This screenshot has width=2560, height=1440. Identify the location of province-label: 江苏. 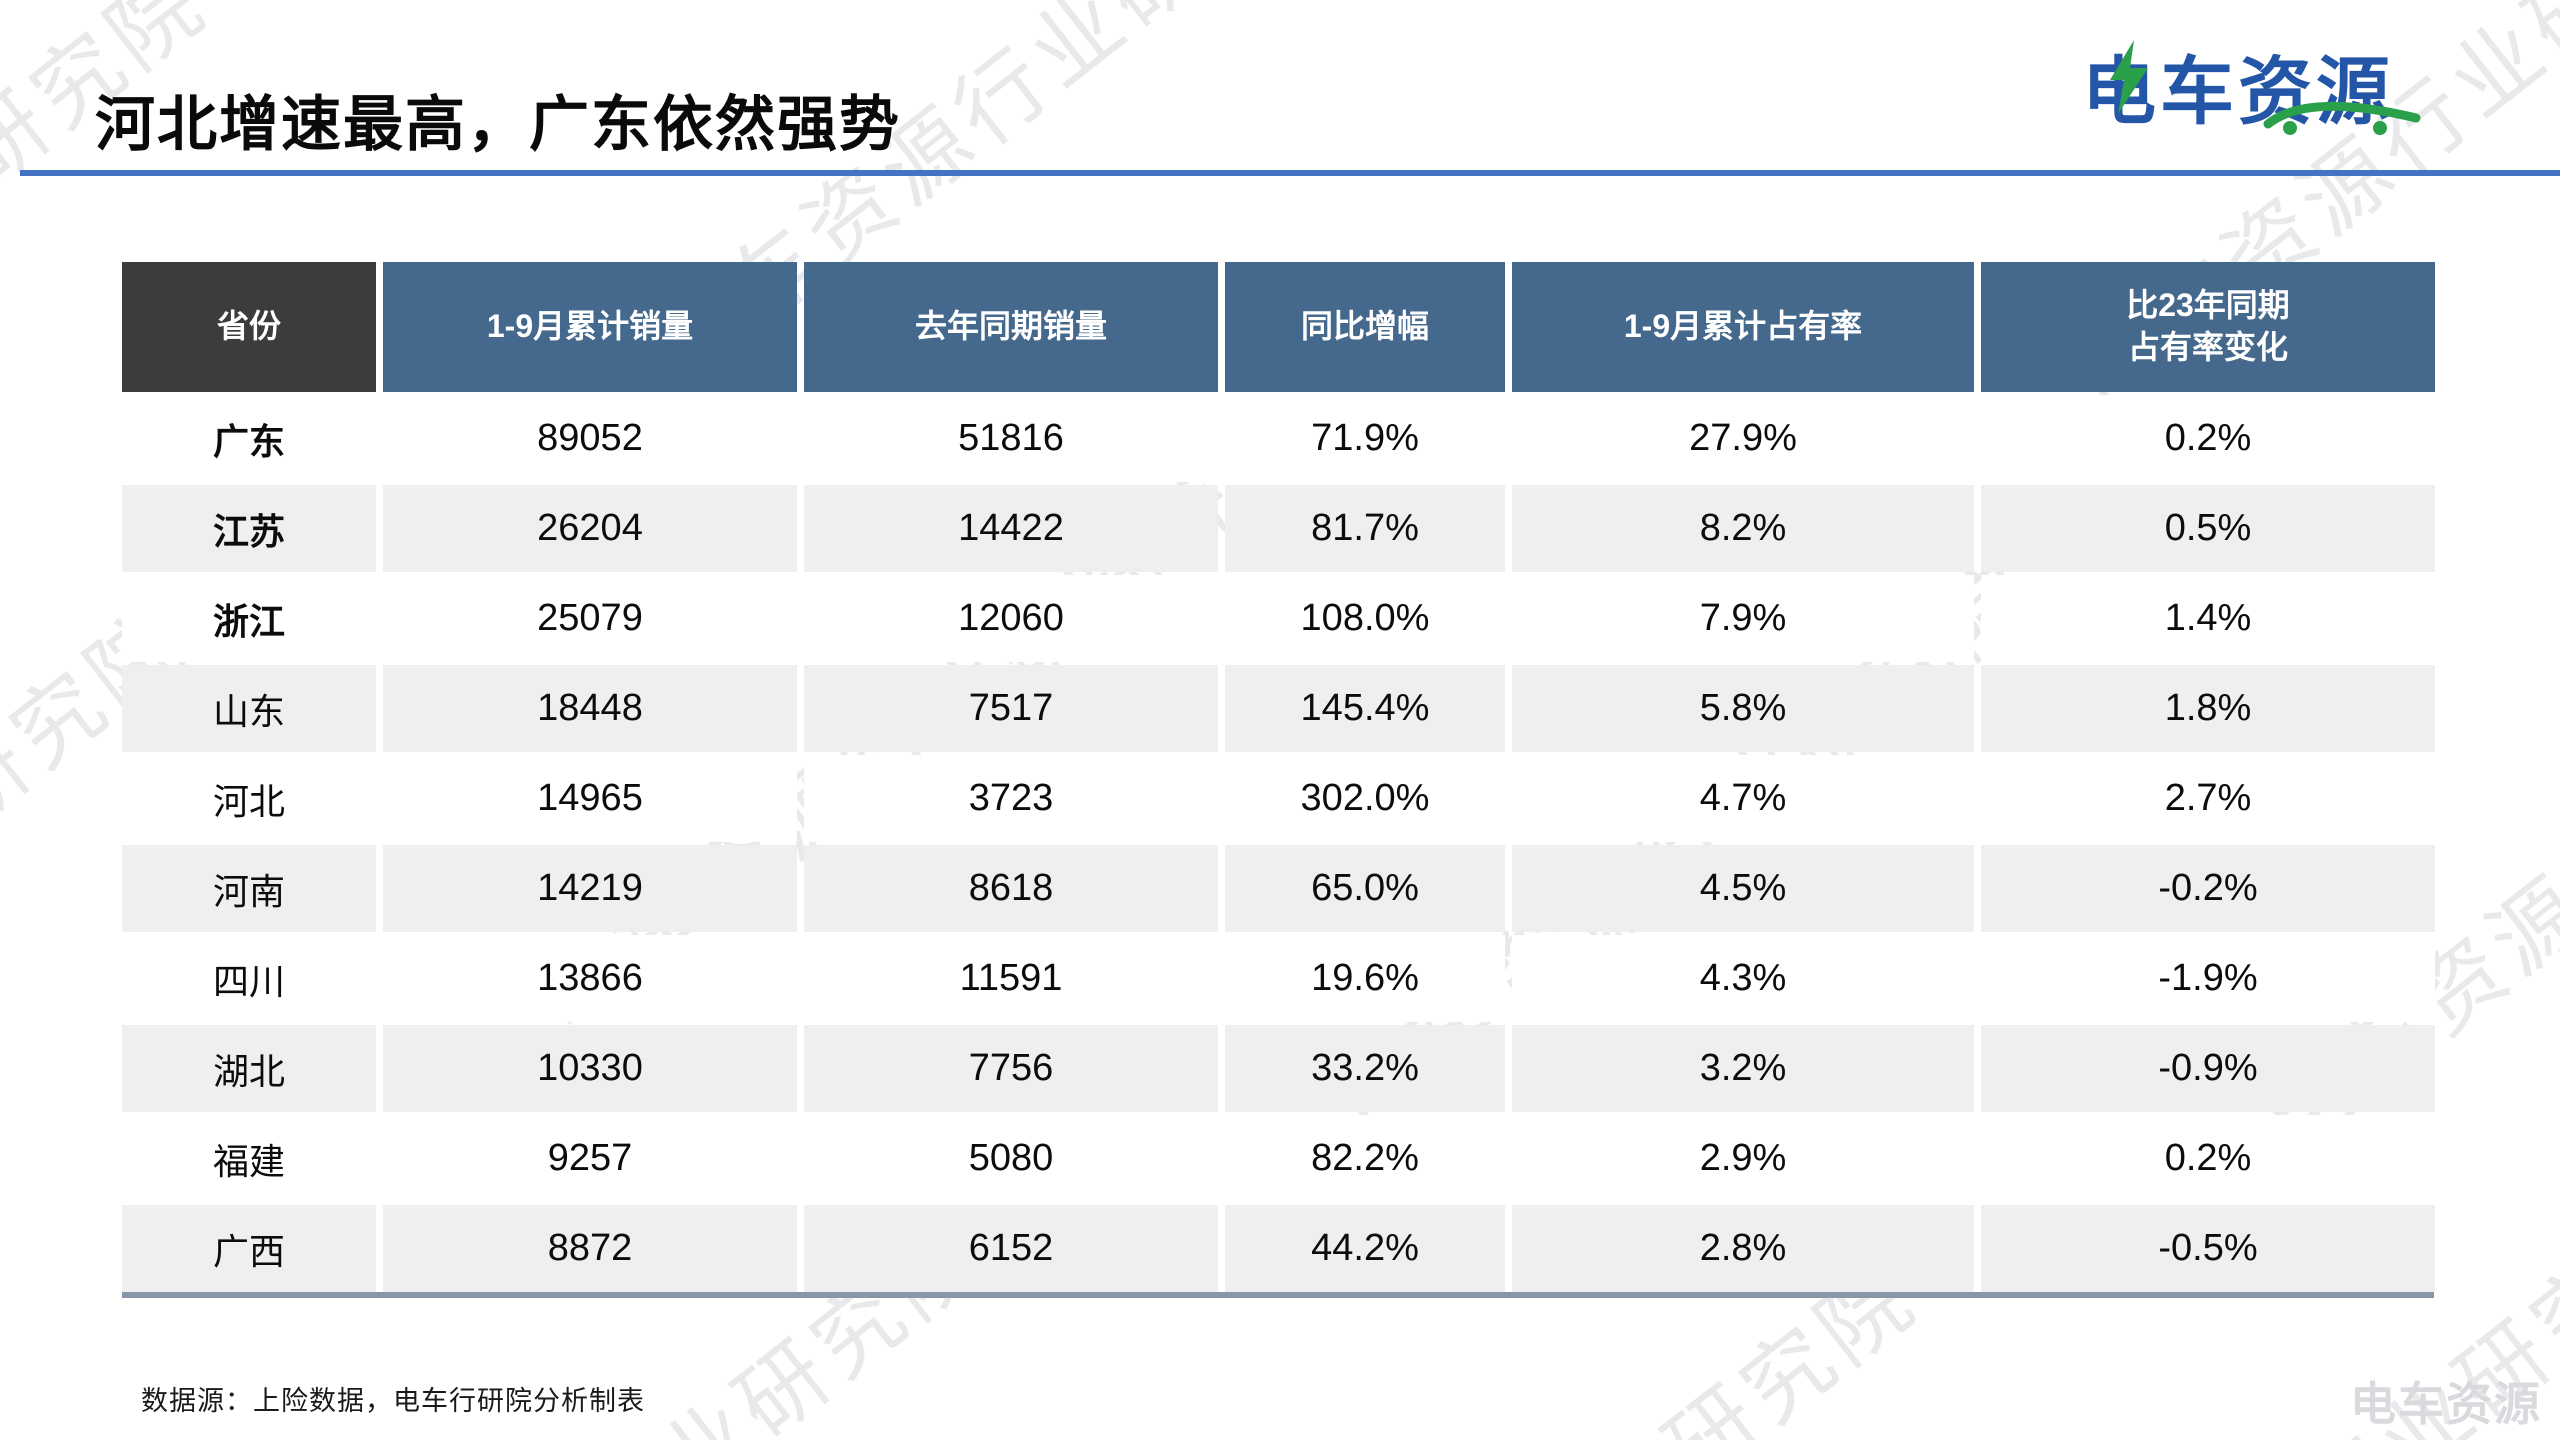
(248, 531).